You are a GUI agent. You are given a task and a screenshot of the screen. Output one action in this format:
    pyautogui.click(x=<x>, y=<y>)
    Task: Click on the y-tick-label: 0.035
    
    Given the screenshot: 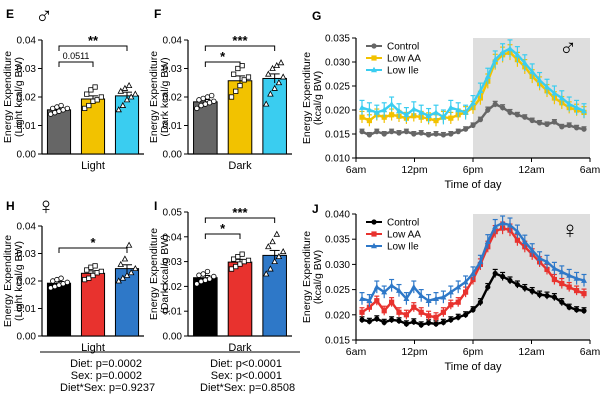 What is the action you would take?
    pyautogui.click(x=337, y=39)
    